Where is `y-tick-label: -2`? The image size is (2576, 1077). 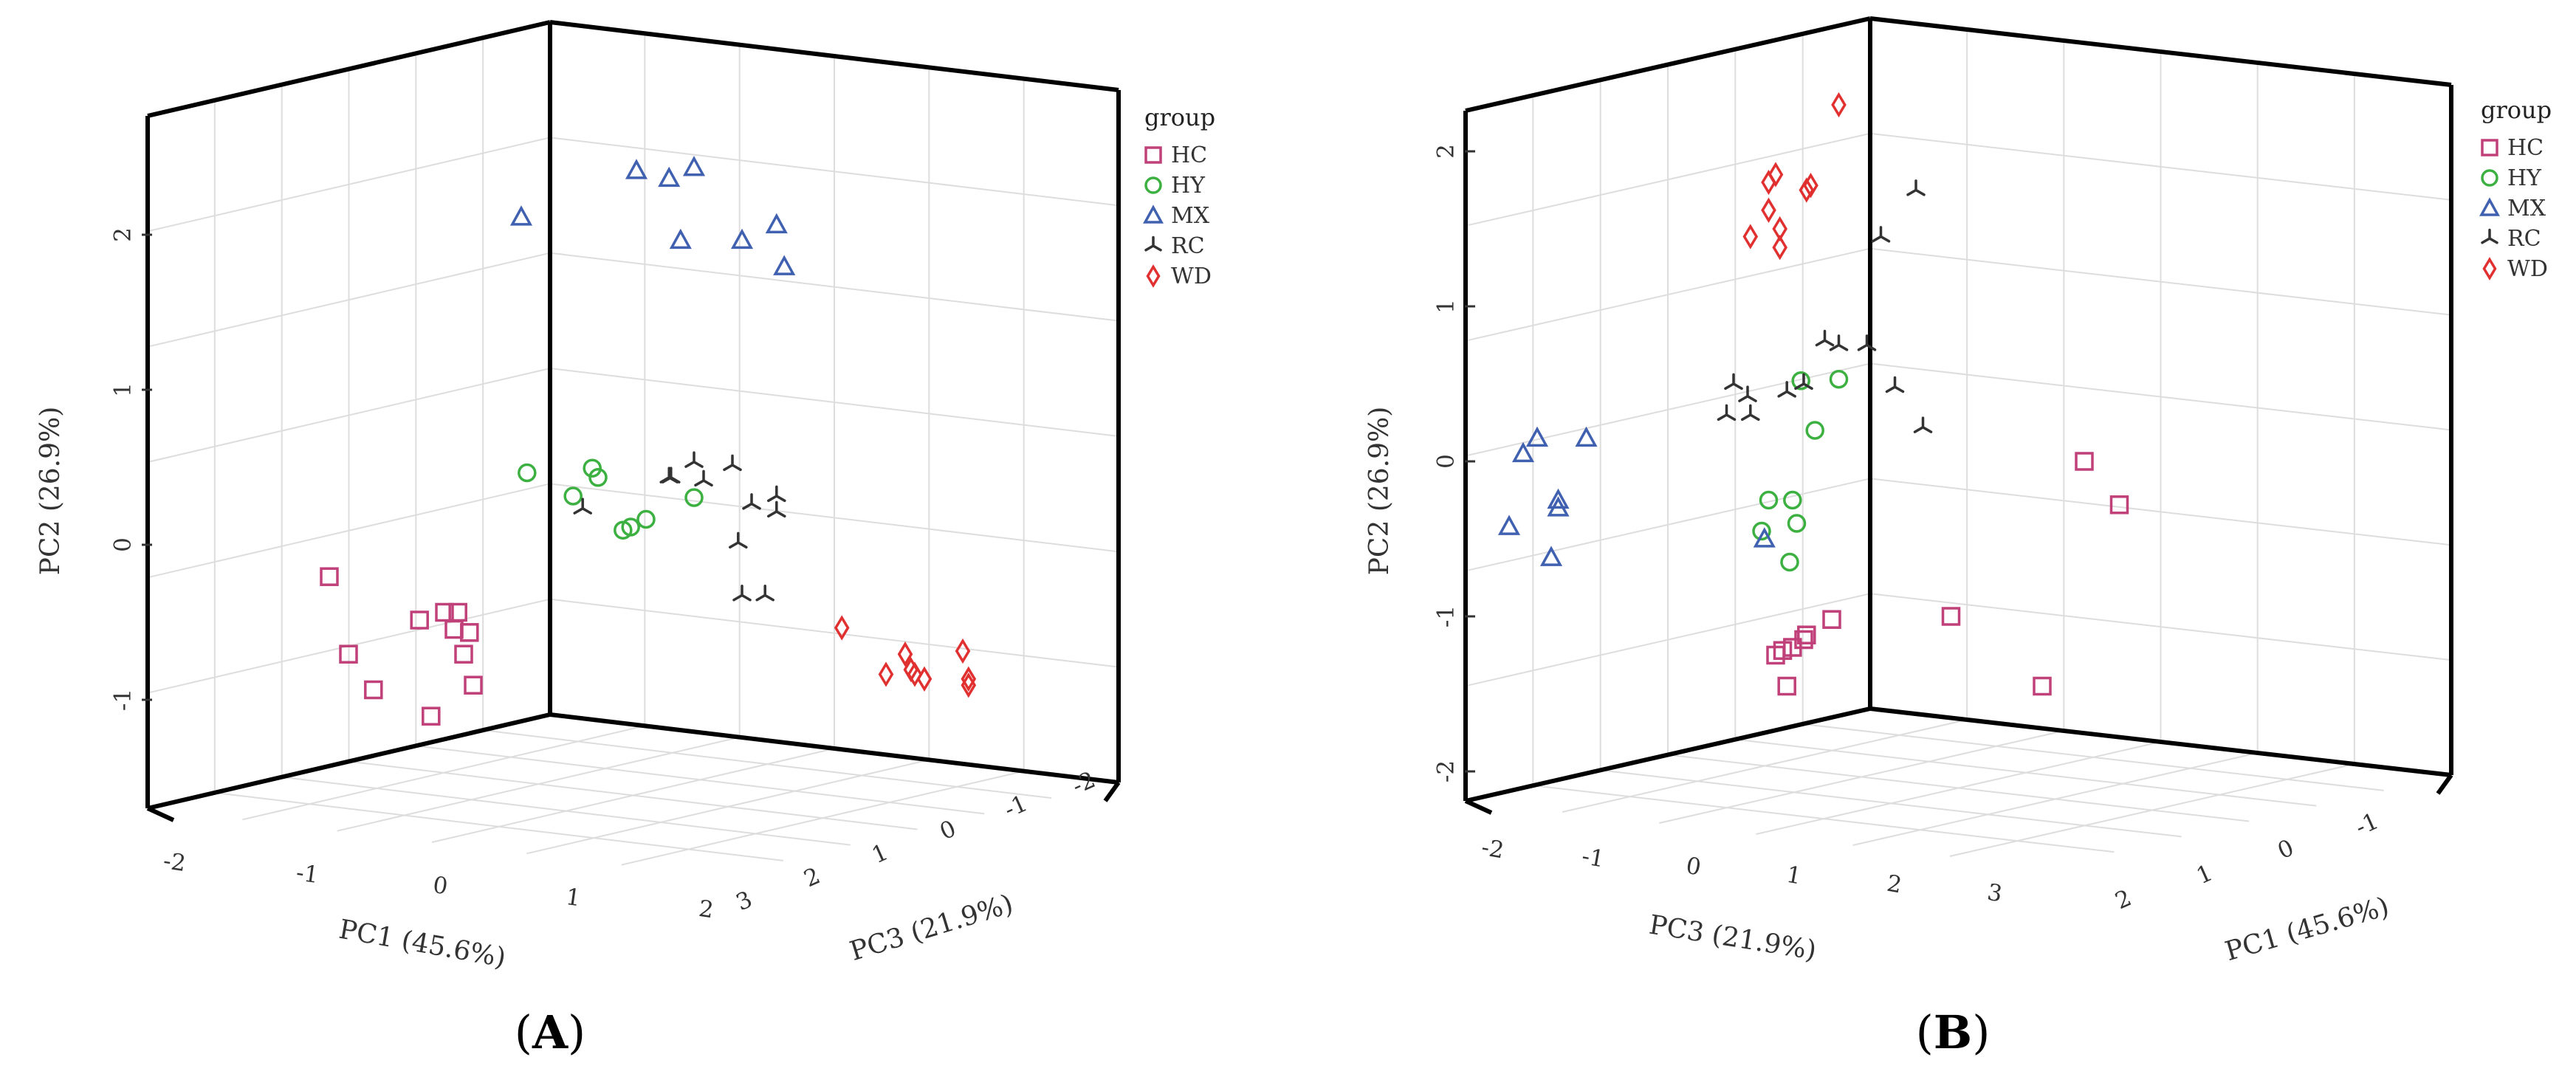 y-tick-label: -2 is located at coordinates (1446, 771).